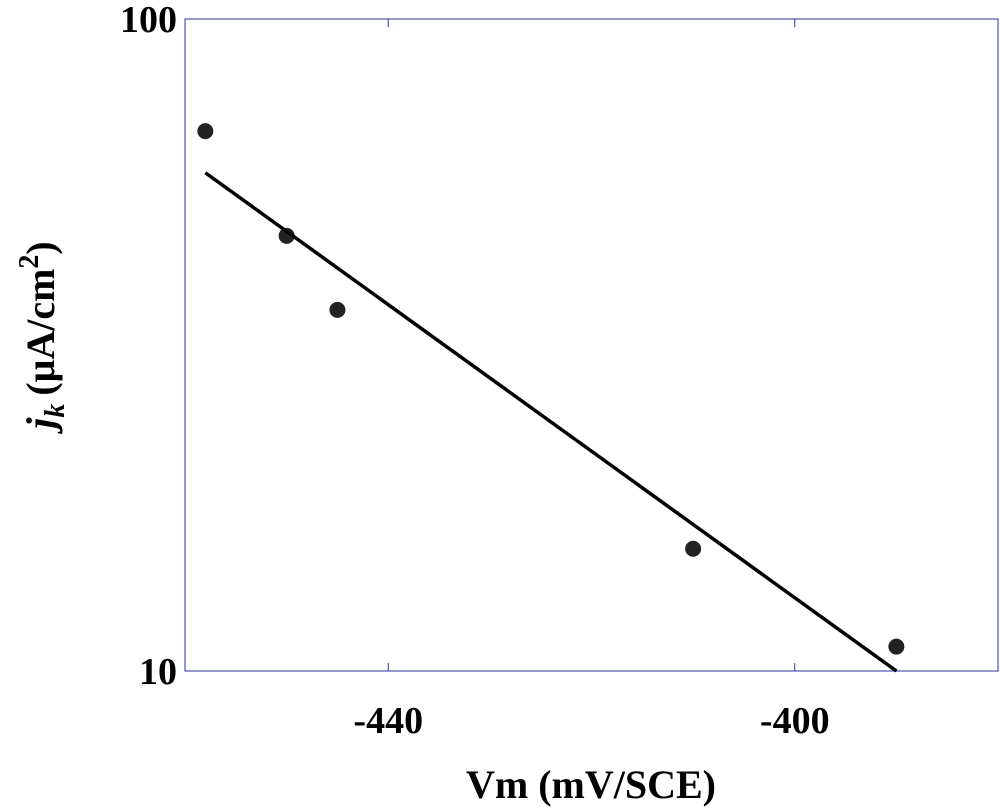  Describe the element at coordinates (148, 20) in the screenshot. I see `y-tick-label: 100` at that location.